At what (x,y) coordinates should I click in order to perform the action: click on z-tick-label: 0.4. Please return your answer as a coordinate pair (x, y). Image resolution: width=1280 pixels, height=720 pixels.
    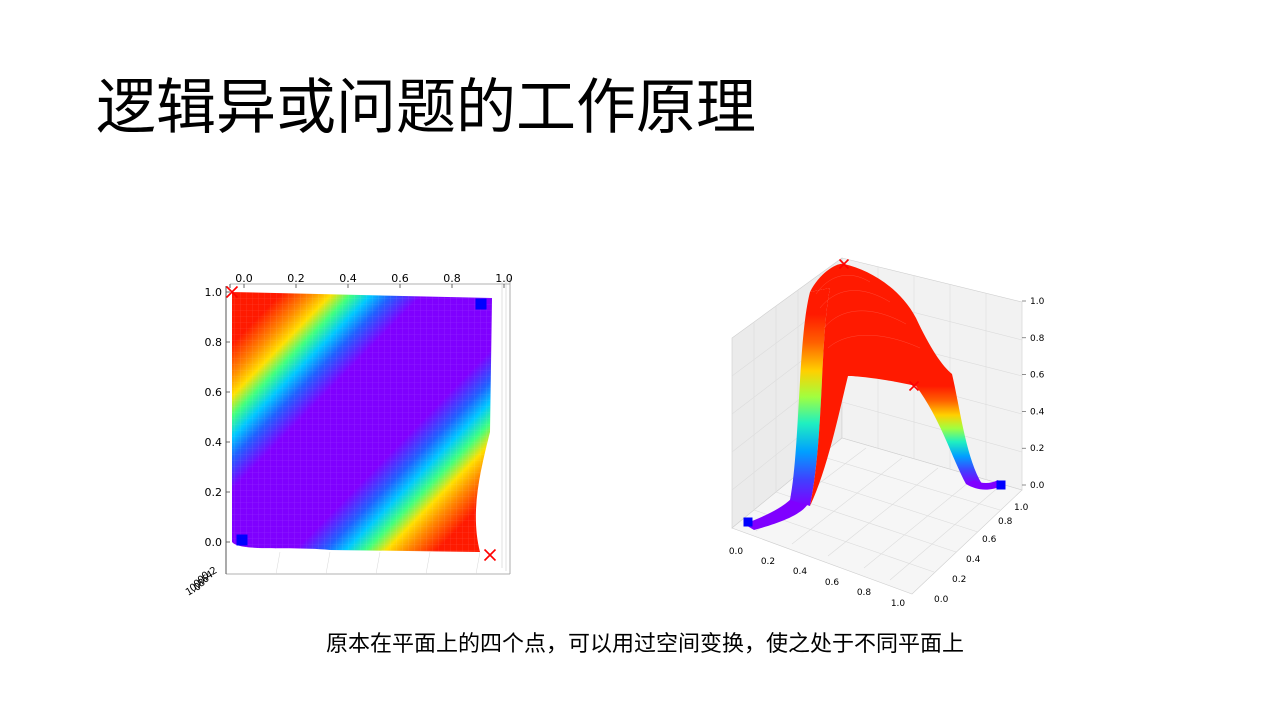
    Looking at the image, I should click on (1037, 412).